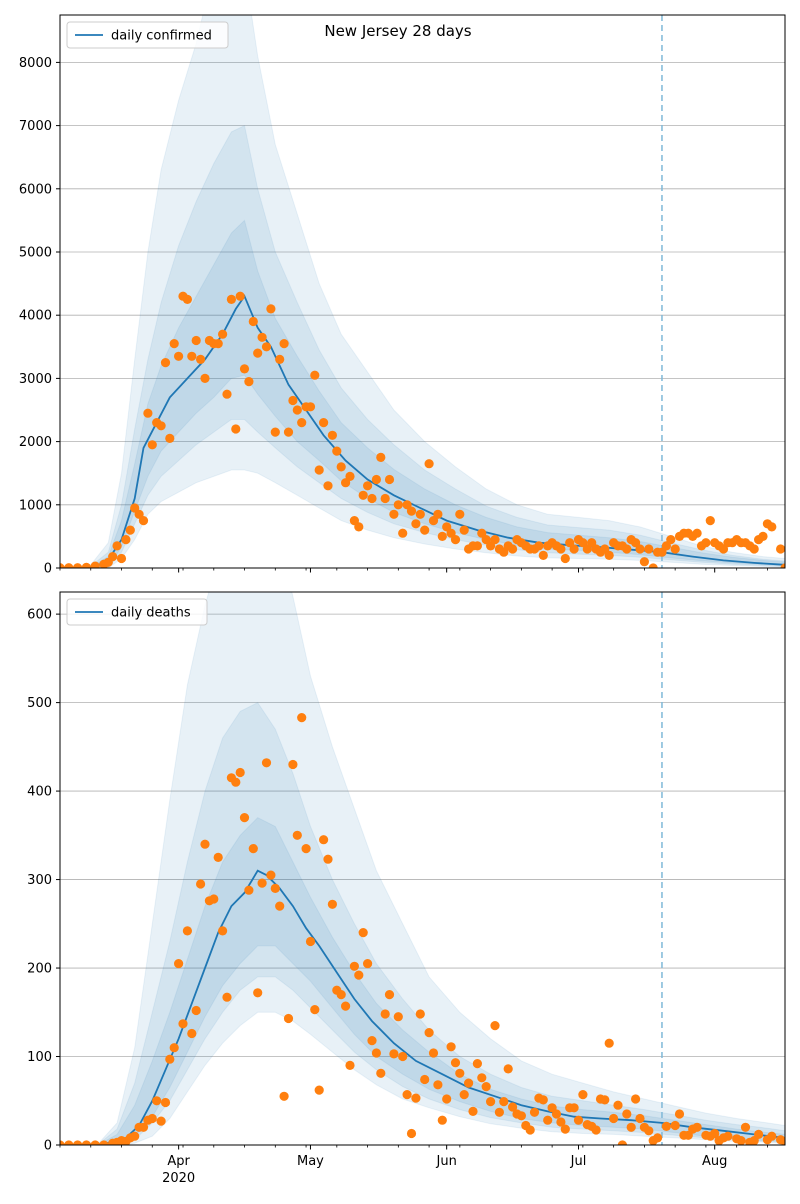  Describe the element at coordinates (310, 1161) in the screenshot. I see `x-tick-label: May` at that location.